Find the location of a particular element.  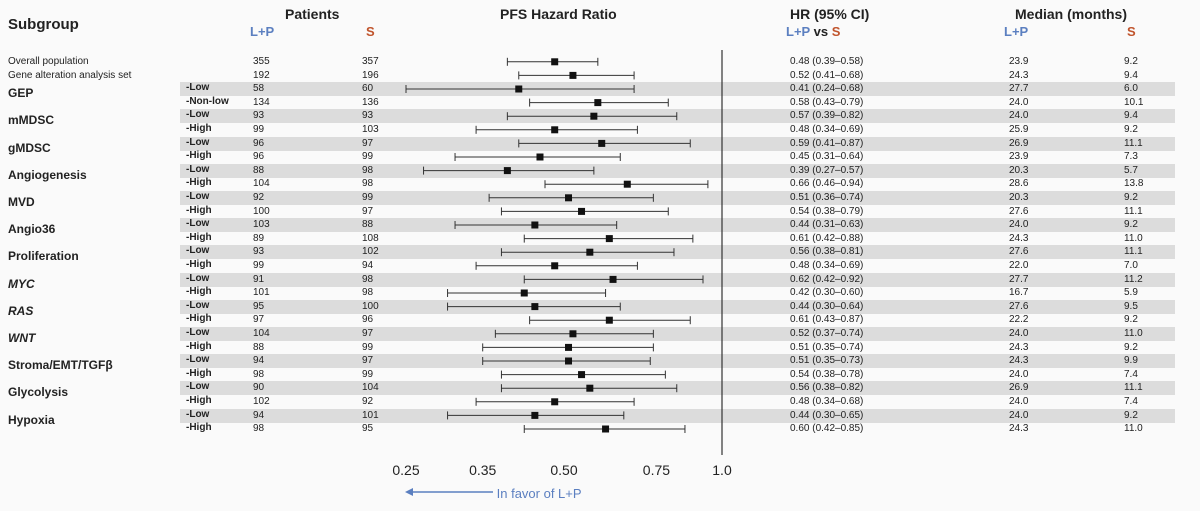

median-s: 9.5 is located at coordinates (1131, 306).